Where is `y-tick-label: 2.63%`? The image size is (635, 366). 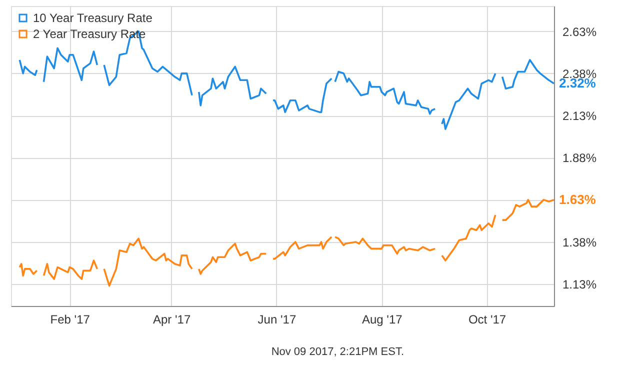
y-tick-label: 2.63% is located at coordinates (579, 31).